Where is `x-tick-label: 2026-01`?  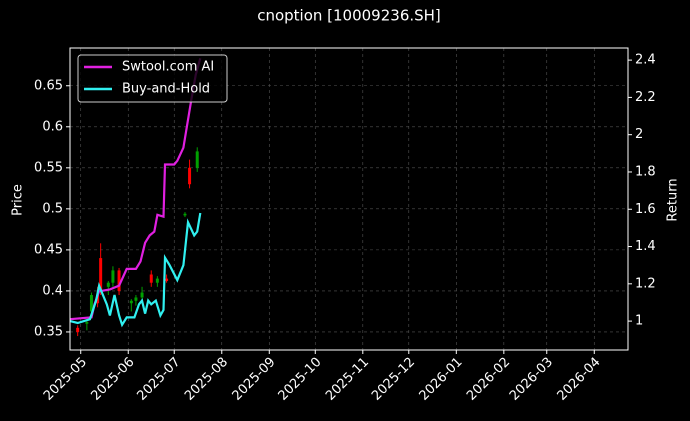
x-tick-label: 2026-01 is located at coordinates (441, 379).